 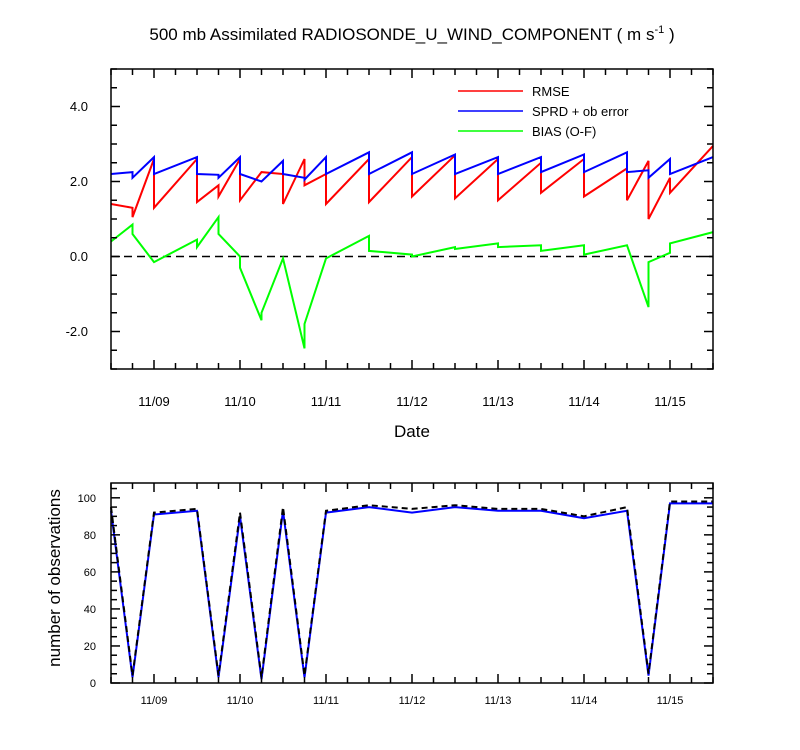 I want to click on top-x-tick-labels: 11/09 11/10 11/11 11/12 11/13 11/14 11/15, so click(x=412, y=401).